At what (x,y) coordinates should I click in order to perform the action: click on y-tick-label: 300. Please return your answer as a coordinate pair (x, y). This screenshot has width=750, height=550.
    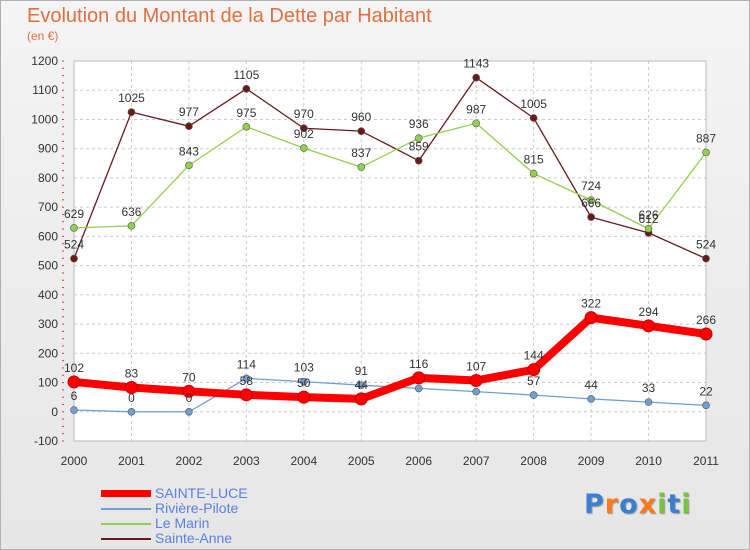
    Looking at the image, I should click on (48, 324).